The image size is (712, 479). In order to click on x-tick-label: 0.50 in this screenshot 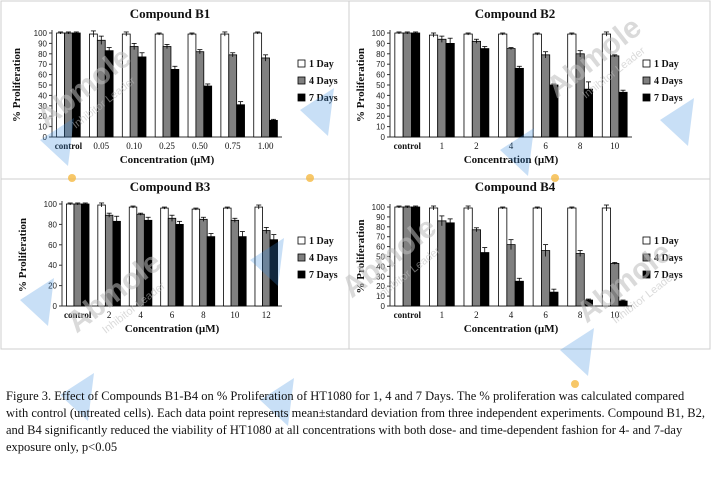, I will do `click(200, 146)`.